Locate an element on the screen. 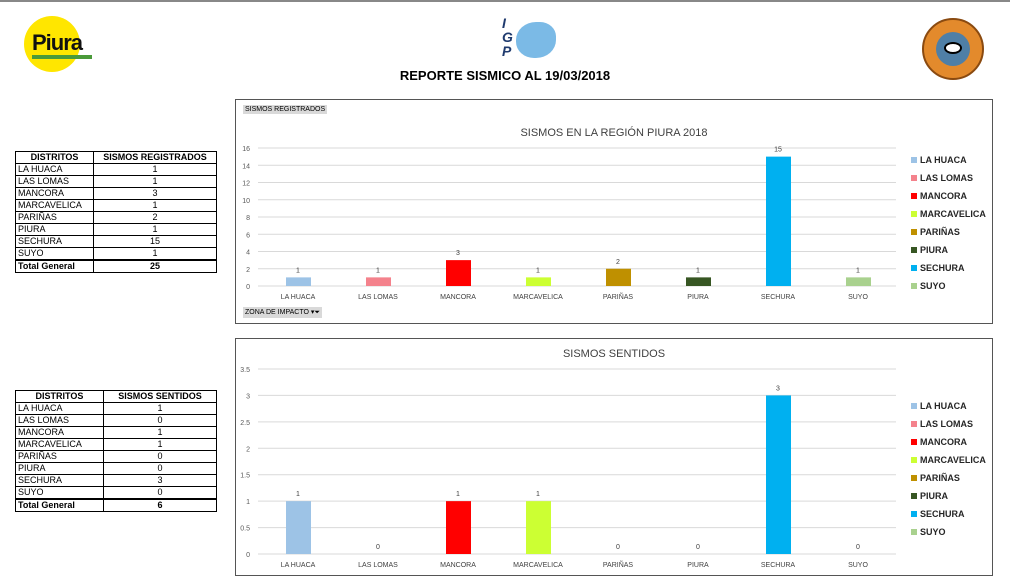 The width and height of the screenshot is (1010, 582). chart-title: SISMOS EN LA REGIÓN PIURA 2018 is located at coordinates (613, 132).